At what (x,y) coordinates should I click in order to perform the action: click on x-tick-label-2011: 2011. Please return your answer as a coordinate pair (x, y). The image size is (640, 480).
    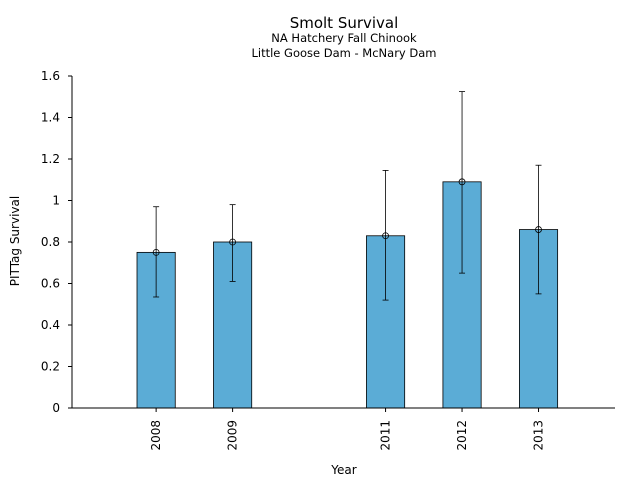
    Looking at the image, I should click on (386, 435).